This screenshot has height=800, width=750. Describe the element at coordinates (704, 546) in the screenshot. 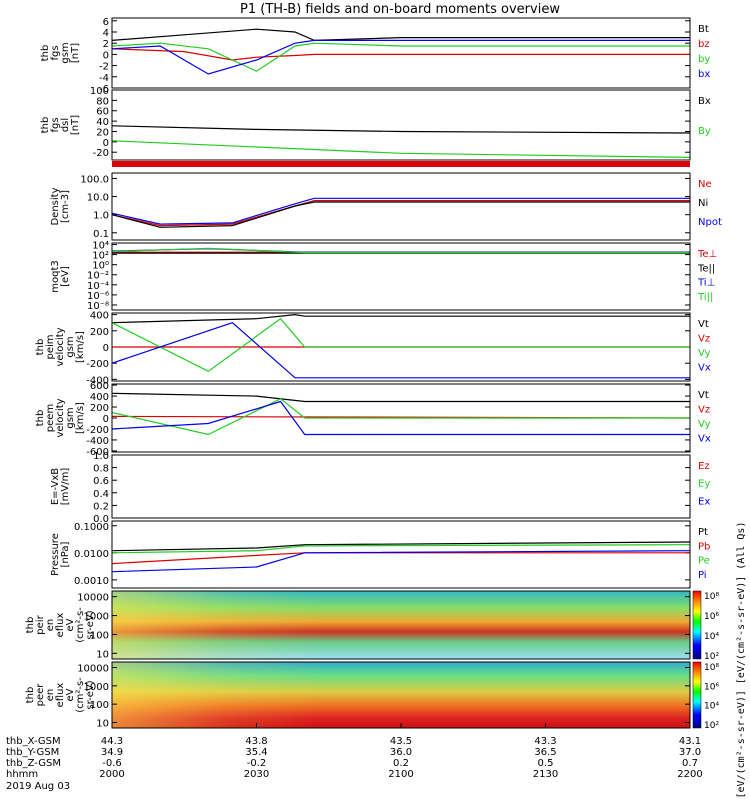

I see `legend-Pb: Pb` at that location.